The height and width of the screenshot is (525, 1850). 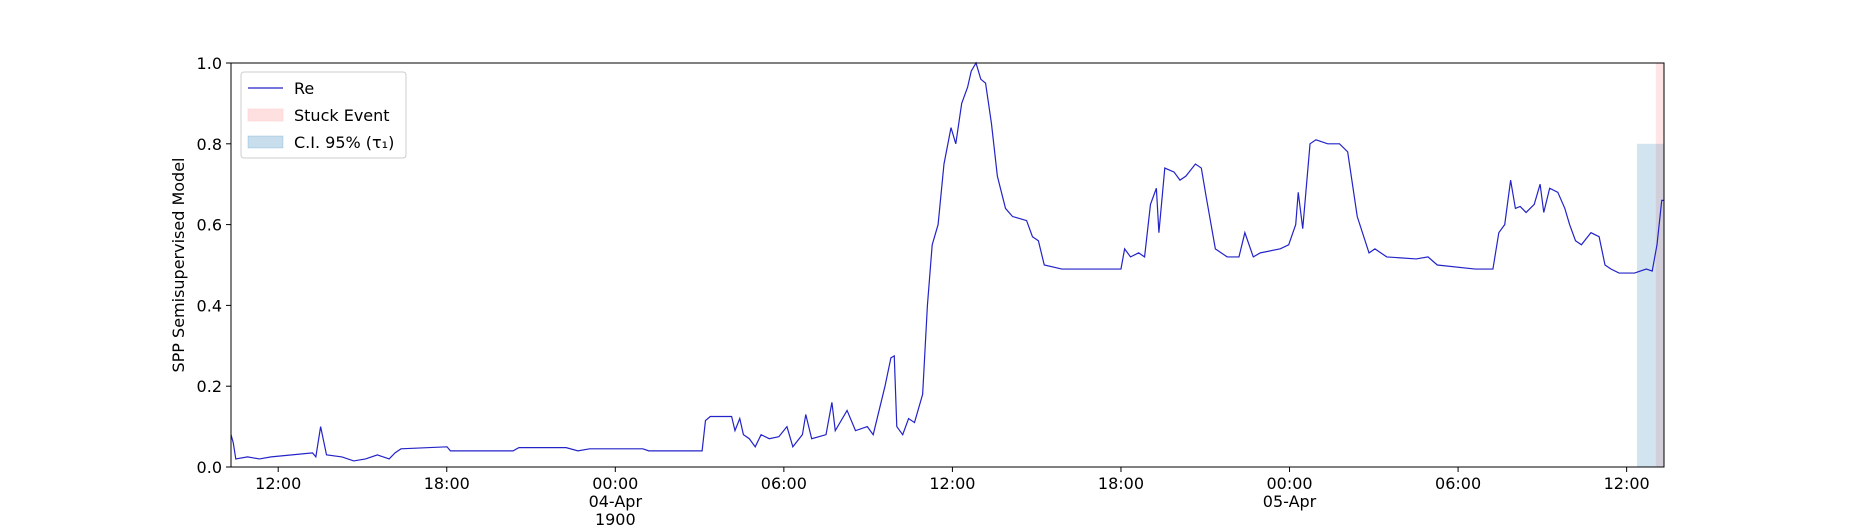 I want to click on x-tick-date: 05-Apr, so click(x=1290, y=501).